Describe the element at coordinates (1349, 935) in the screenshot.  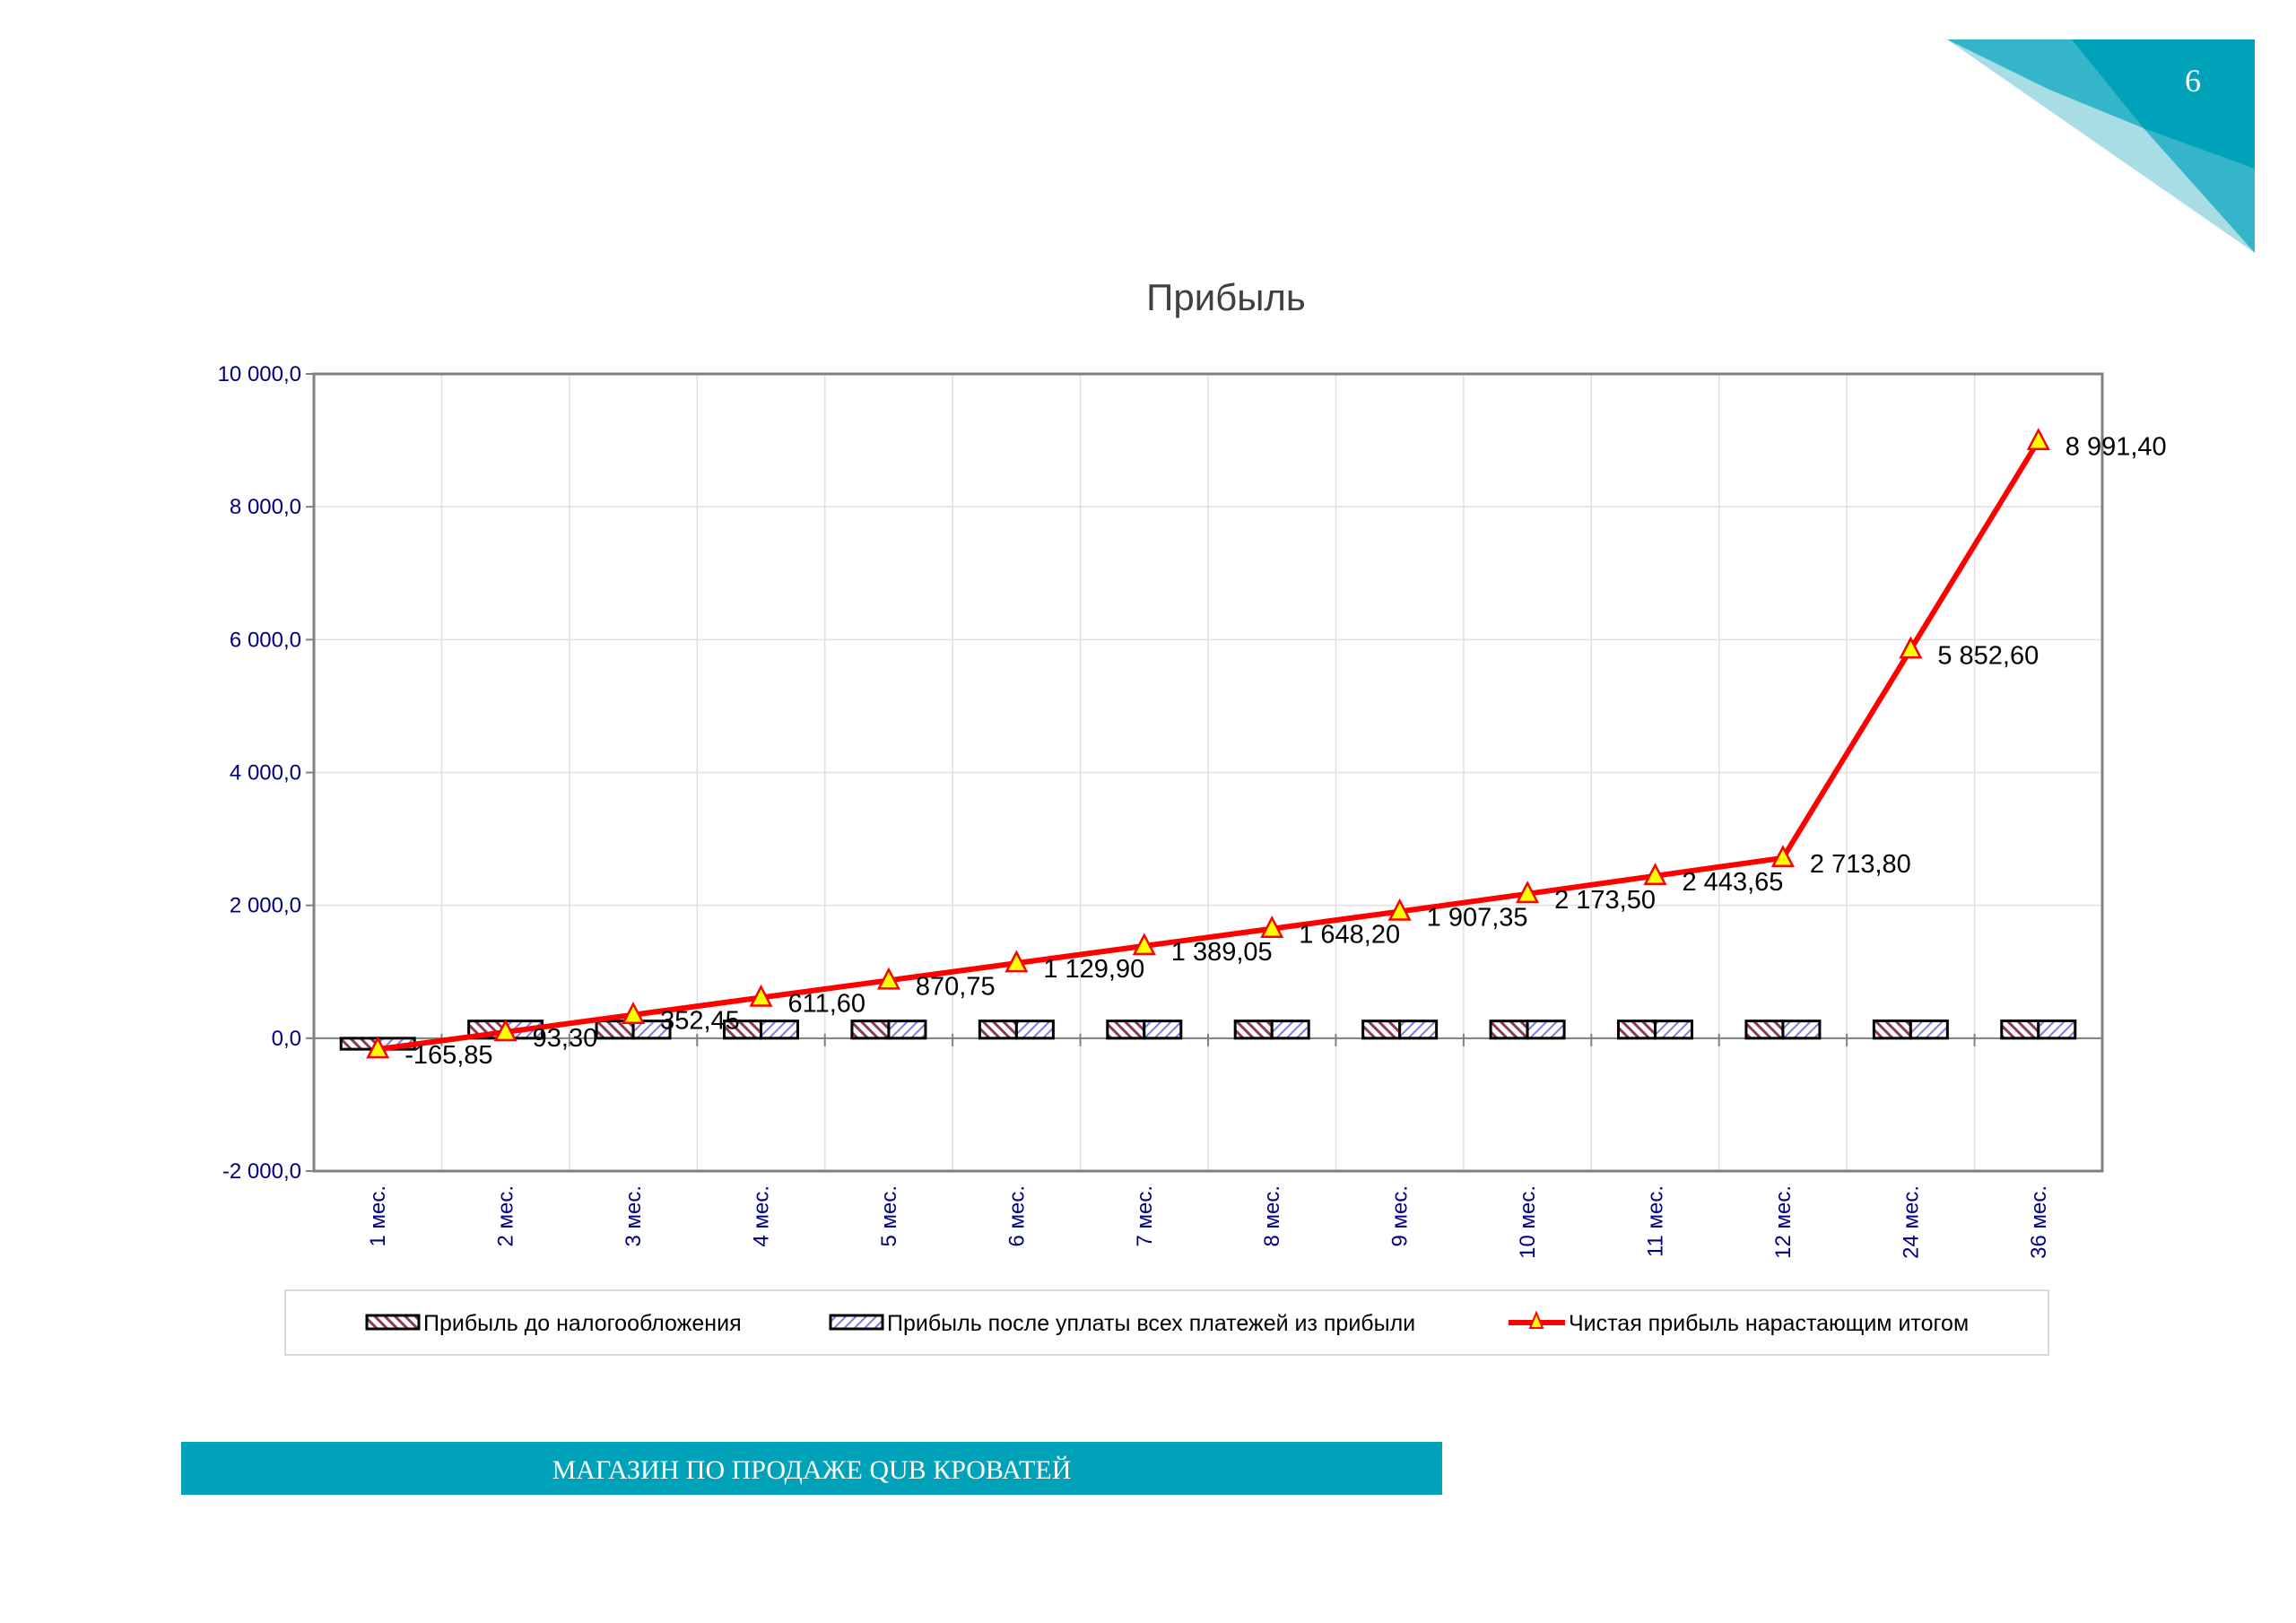
I see `data-label: 1 648,20` at that location.